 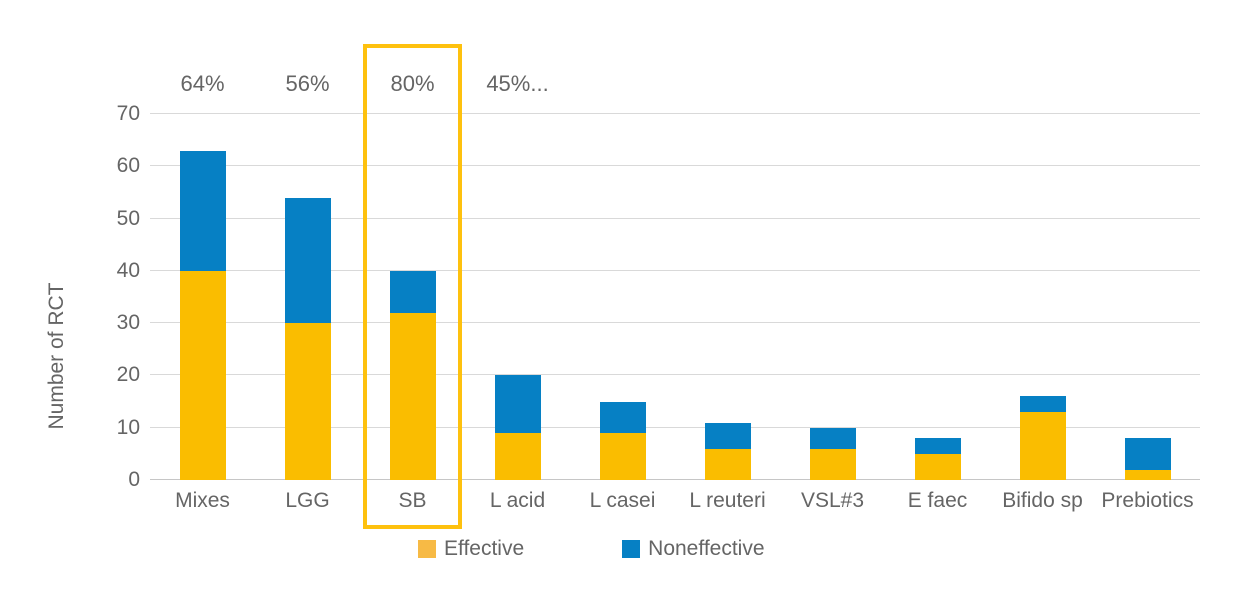 I want to click on legend-item-noneffective: Noneffective, so click(x=693, y=549).